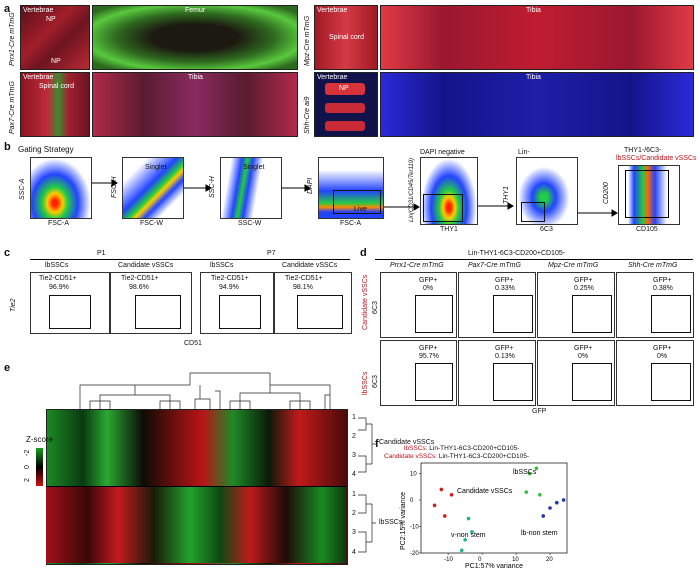 This screenshot has height=573, width=700. What do you see at coordinates (196, 524) in the screenshot?
I see `heatmap-lower` at bounding box center [196, 524].